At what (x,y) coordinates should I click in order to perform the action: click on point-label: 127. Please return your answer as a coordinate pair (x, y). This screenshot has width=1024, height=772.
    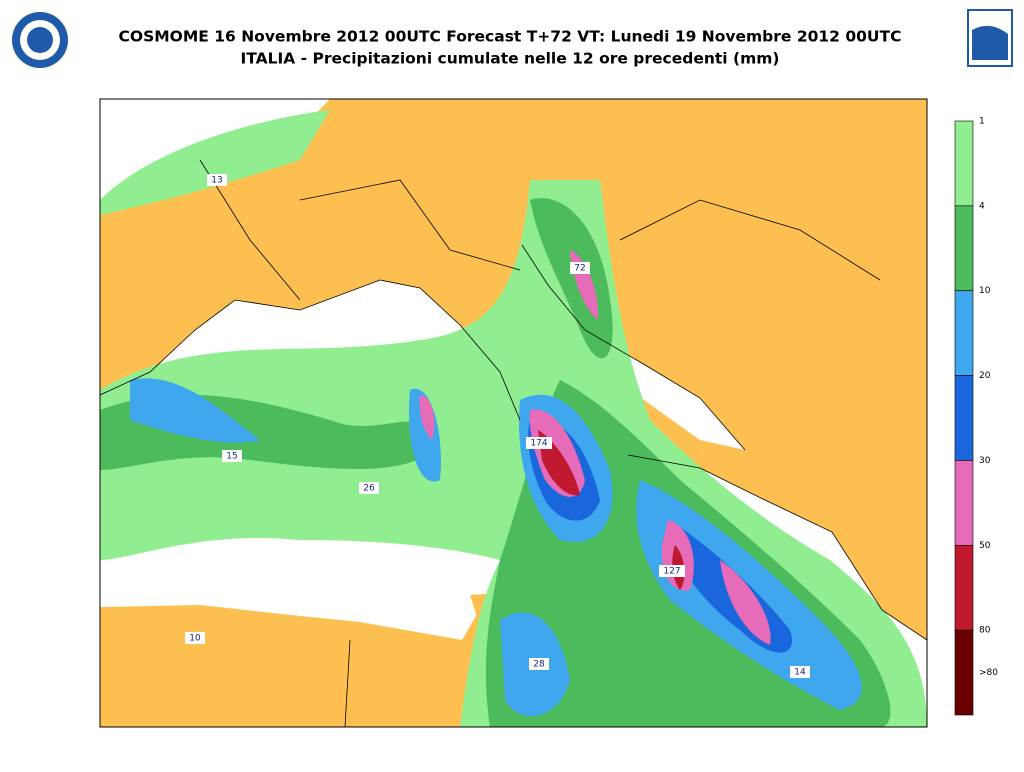
    Looking at the image, I should click on (671, 572).